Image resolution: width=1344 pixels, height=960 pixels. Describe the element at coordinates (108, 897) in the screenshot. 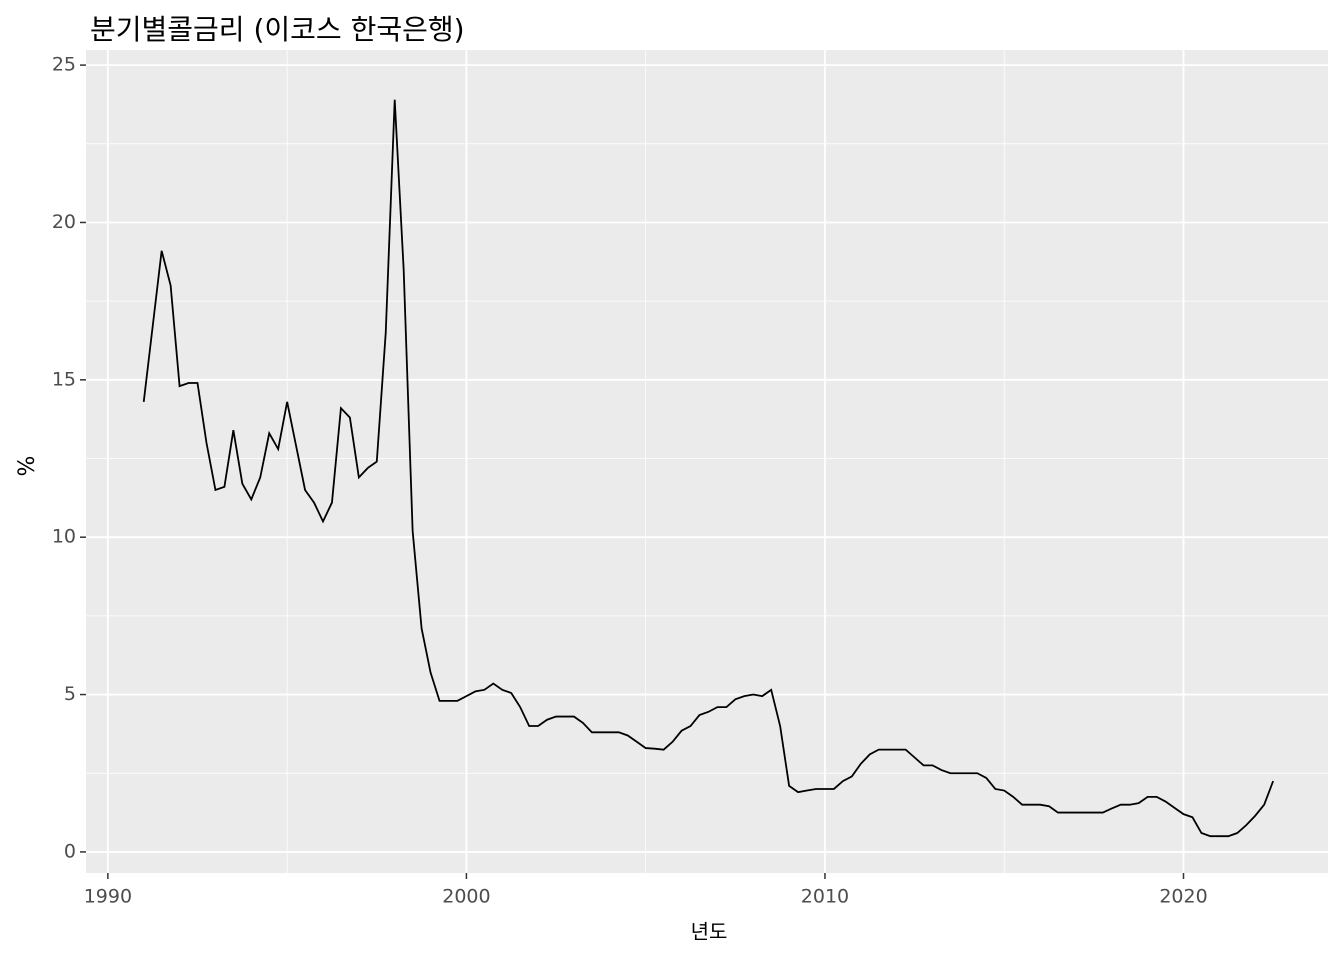

I see `x-tick-label: 1990` at that location.